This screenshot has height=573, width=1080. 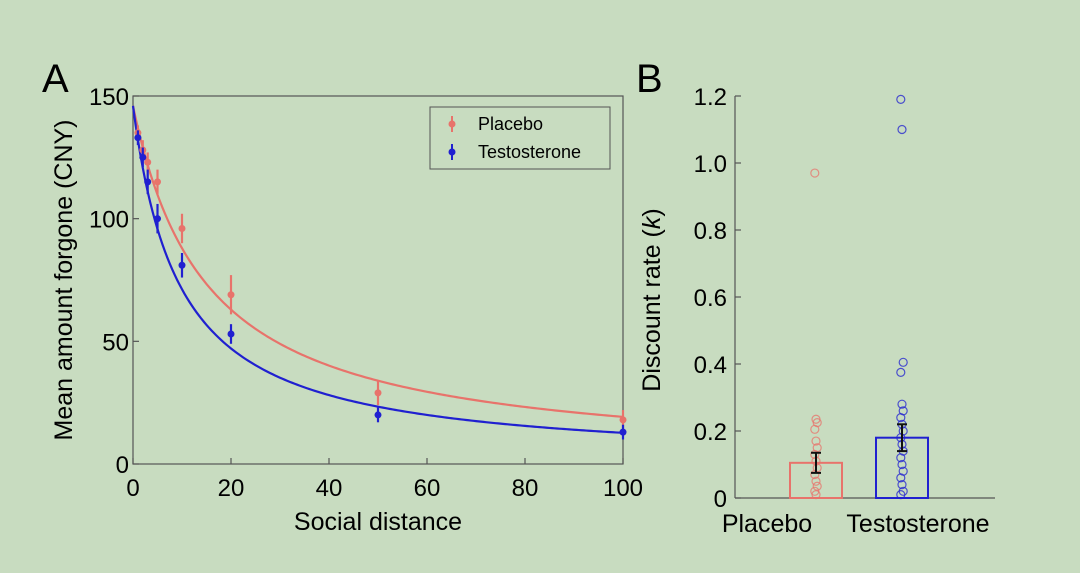 What do you see at coordinates (132, 488) in the screenshot?
I see `panel-a-x-tick-label: 0` at bounding box center [132, 488].